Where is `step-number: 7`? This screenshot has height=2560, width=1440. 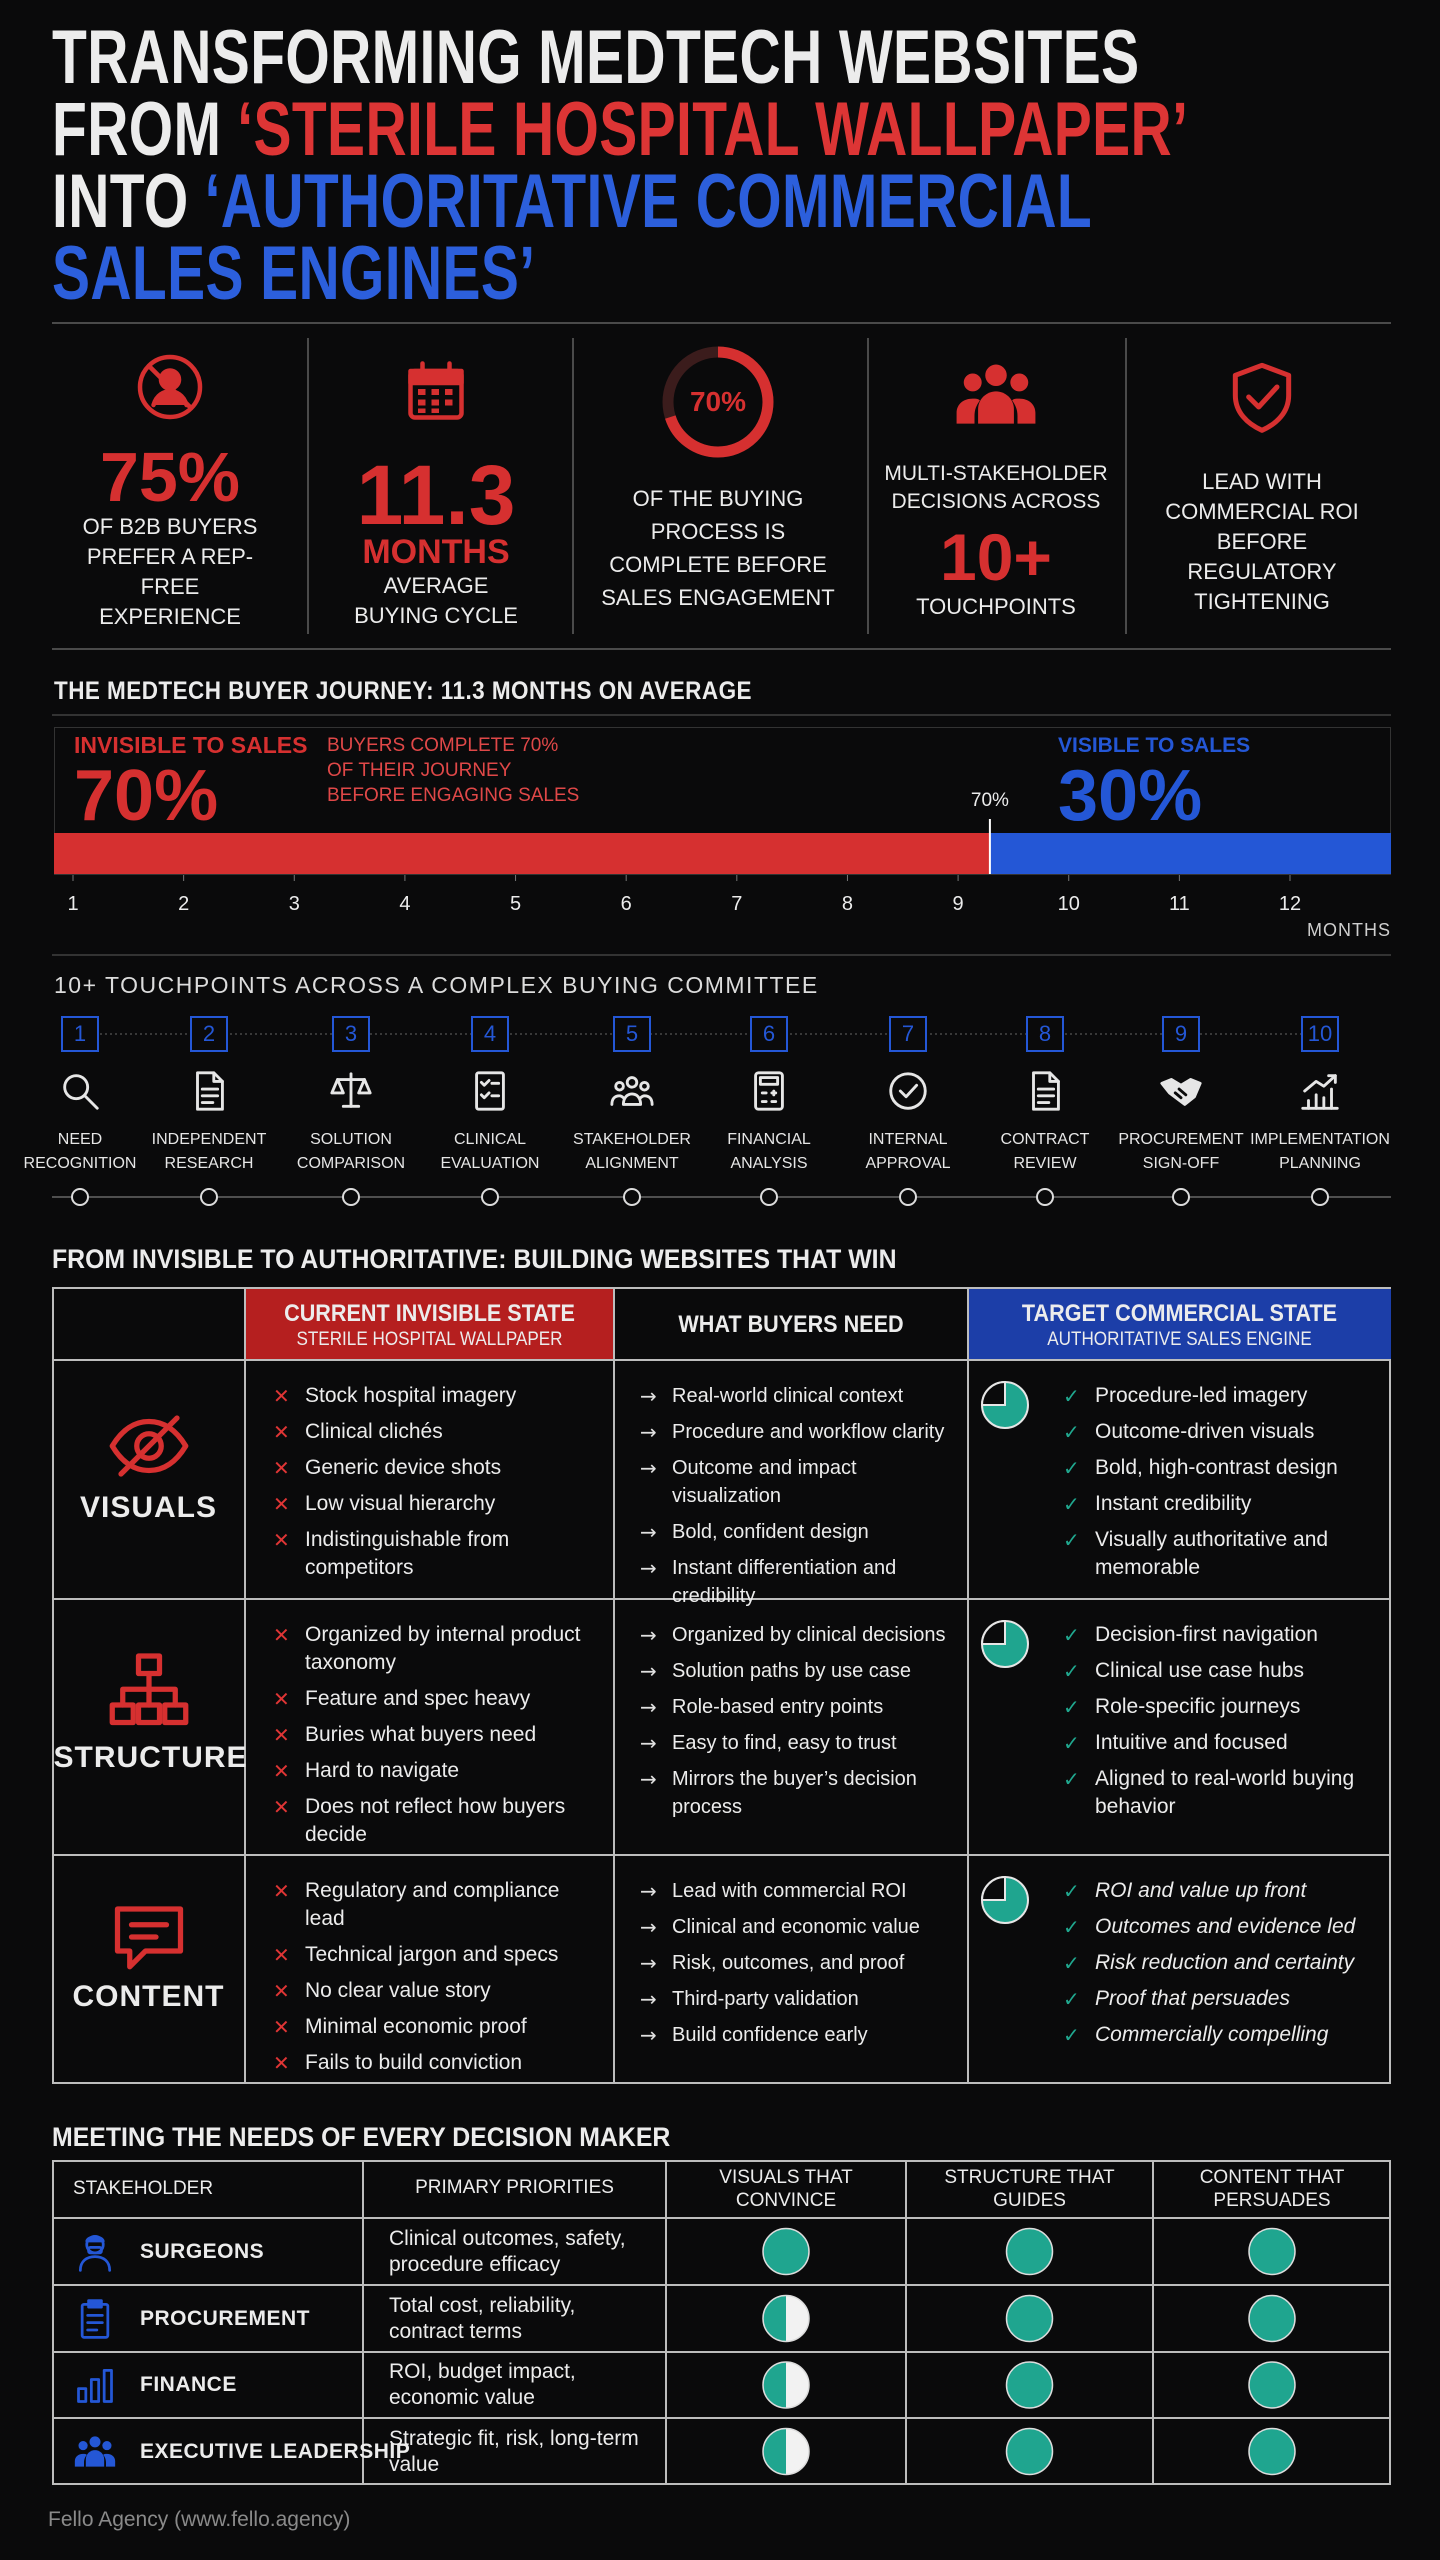
step-number: 7 is located at coordinates (908, 1034).